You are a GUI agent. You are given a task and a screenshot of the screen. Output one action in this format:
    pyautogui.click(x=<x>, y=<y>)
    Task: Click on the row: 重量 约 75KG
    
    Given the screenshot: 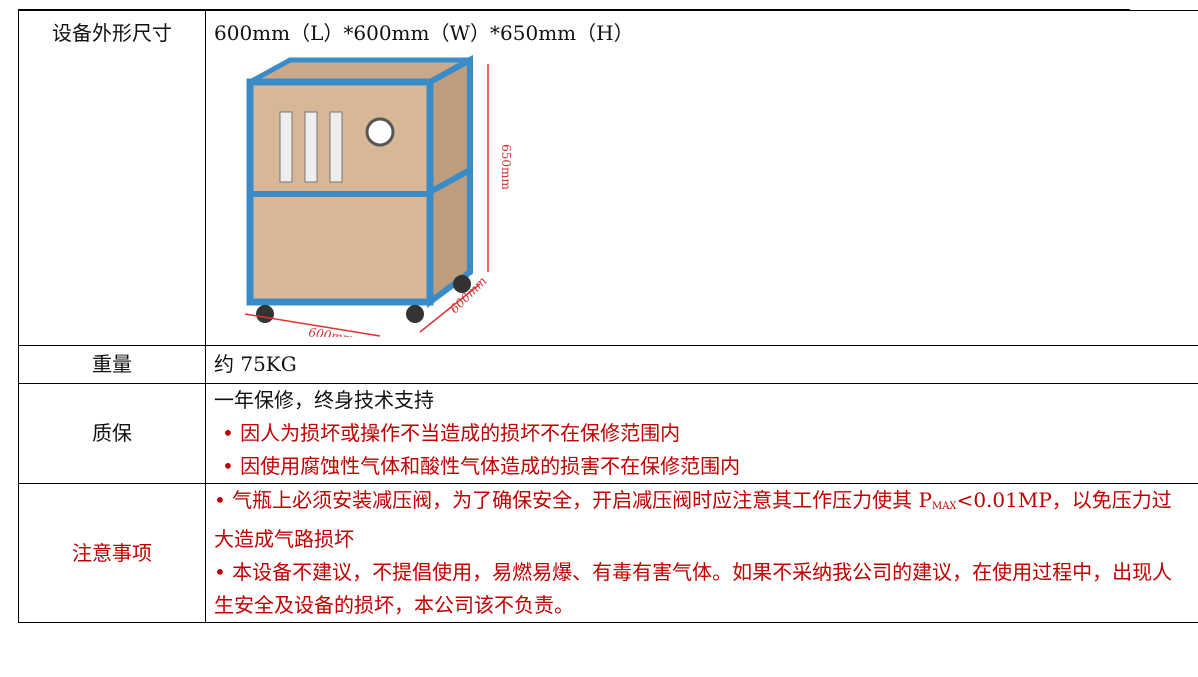 What is the action you would take?
    pyautogui.click(x=608, y=364)
    